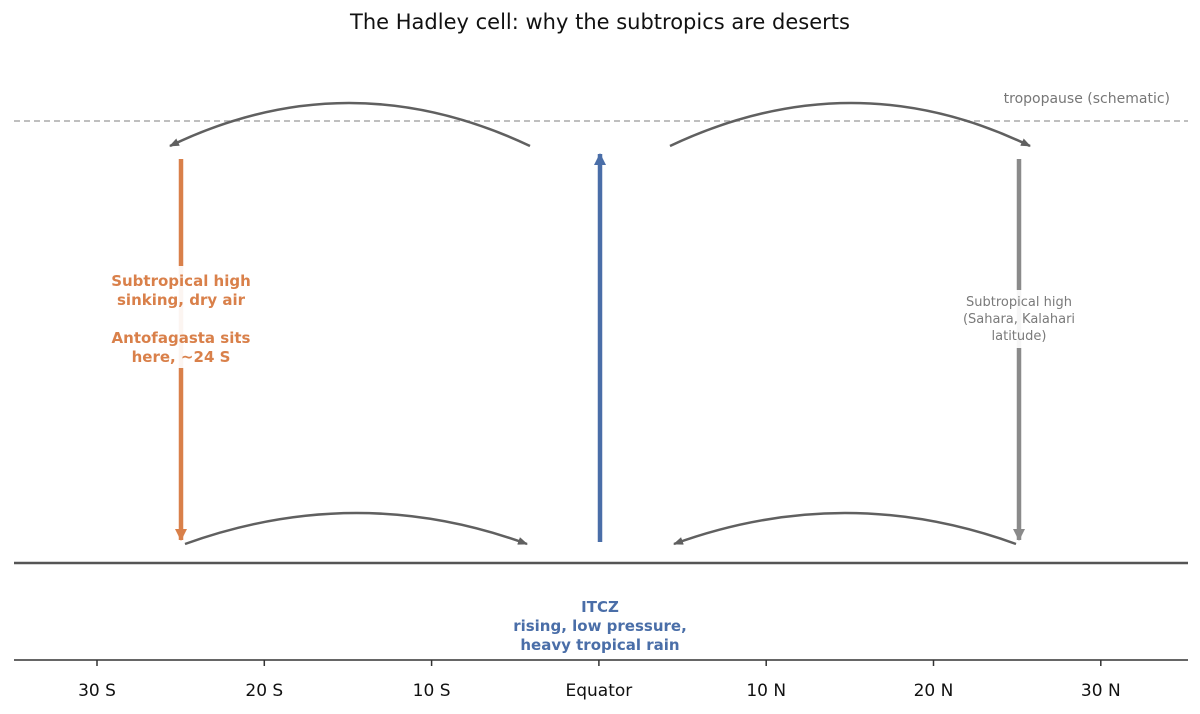 This screenshot has height=714, width=1200. Describe the element at coordinates (350, 124) in the screenshot. I see `upper-flow-south-arrow` at that location.